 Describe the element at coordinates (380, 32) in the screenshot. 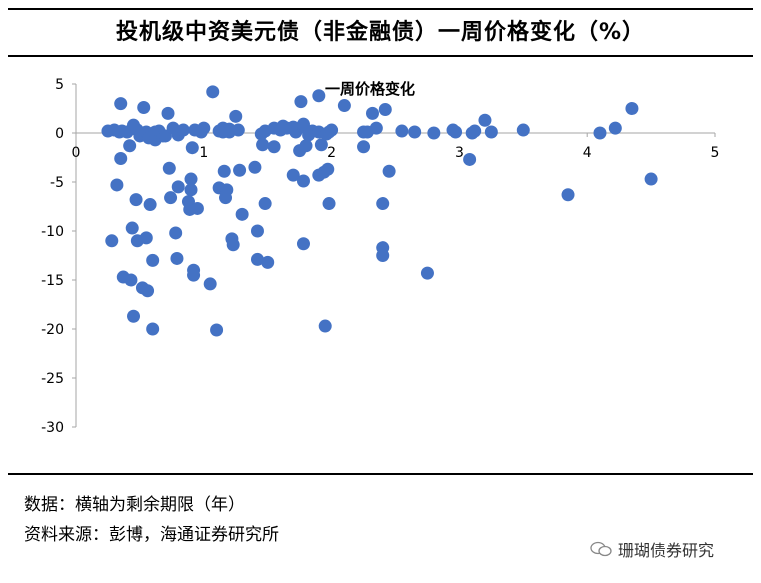

I see `figure-title: 投机级中资美元债（非金融债）一周价格变化（%）` at that location.